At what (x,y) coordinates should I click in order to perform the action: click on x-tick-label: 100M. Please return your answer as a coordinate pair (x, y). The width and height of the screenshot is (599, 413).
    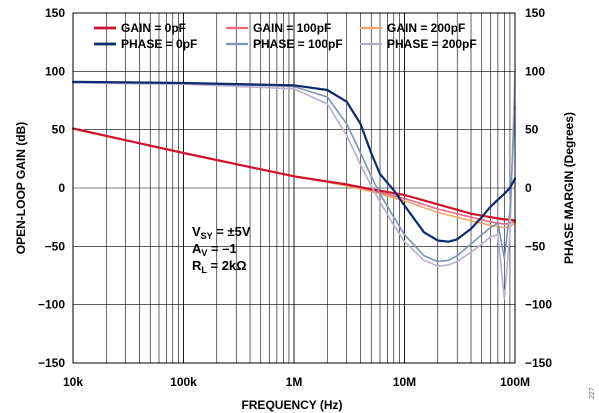
    Looking at the image, I should click on (515, 382).